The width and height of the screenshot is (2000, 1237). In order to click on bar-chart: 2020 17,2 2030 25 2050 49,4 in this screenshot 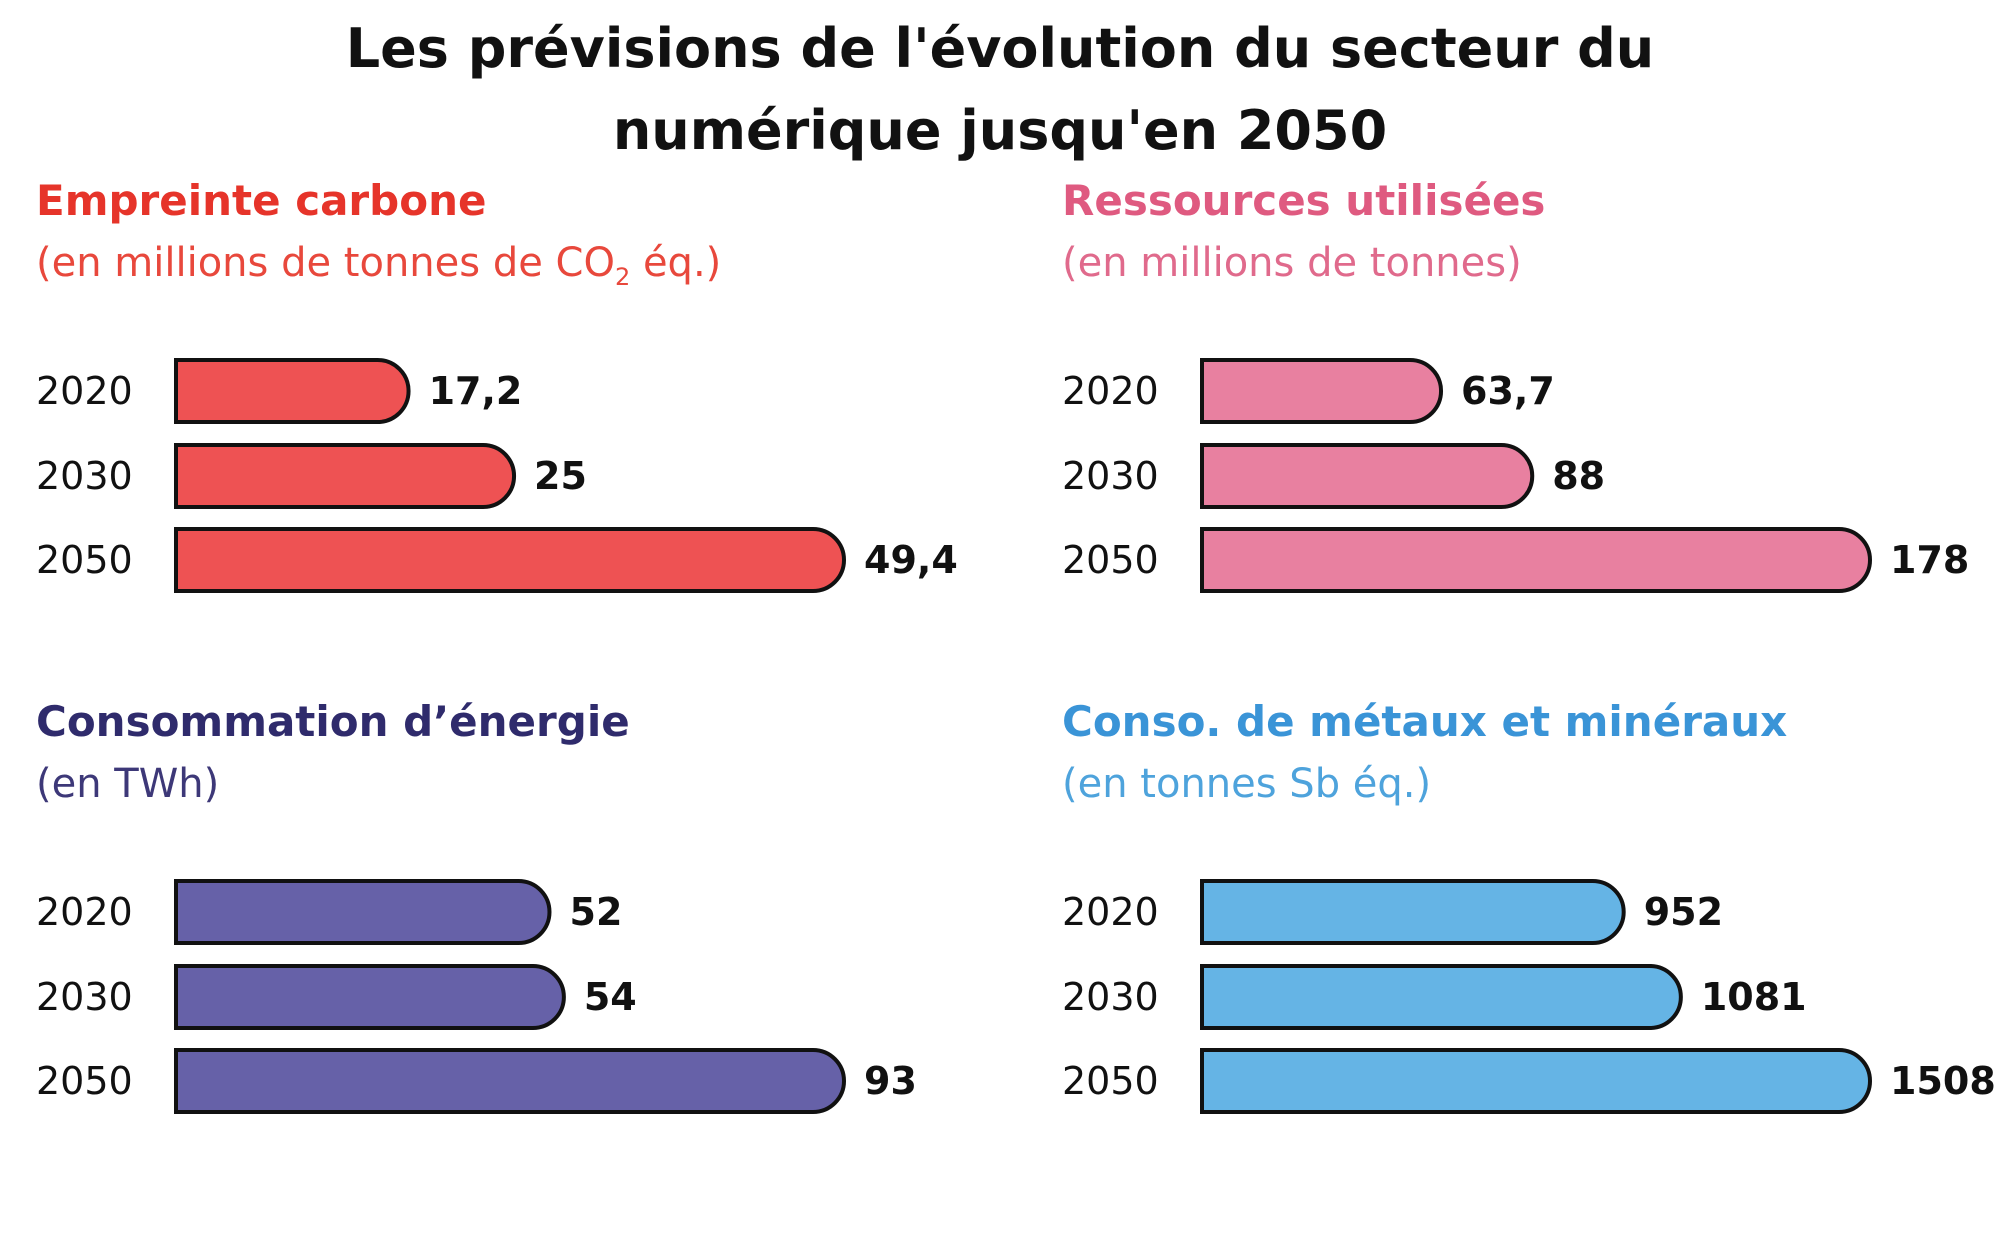, I will do `click(497, 475)`.